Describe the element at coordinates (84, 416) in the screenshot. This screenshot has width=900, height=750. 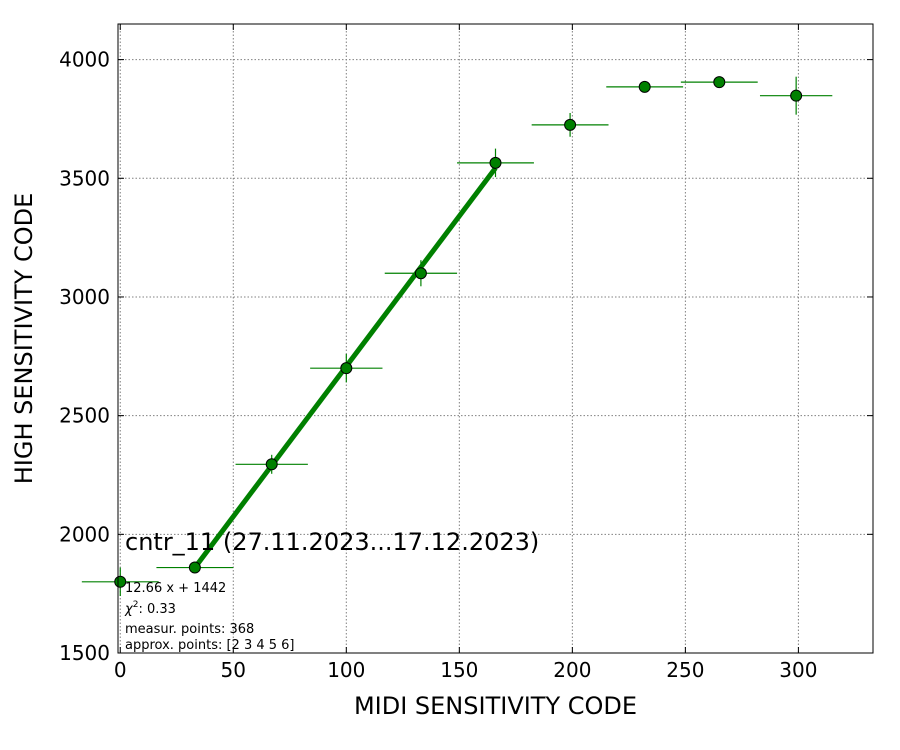
I see `y-tick-label: 2500` at that location.